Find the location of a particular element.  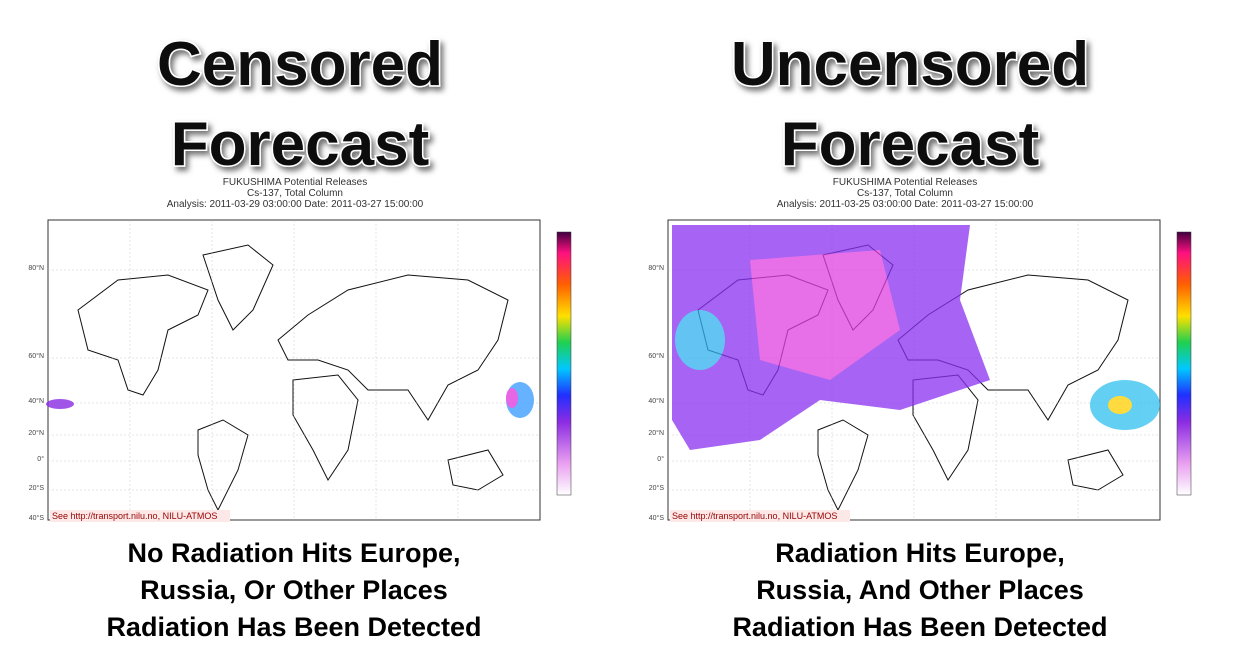

caption: Russia, And Other Places is located at coordinates (920, 590).